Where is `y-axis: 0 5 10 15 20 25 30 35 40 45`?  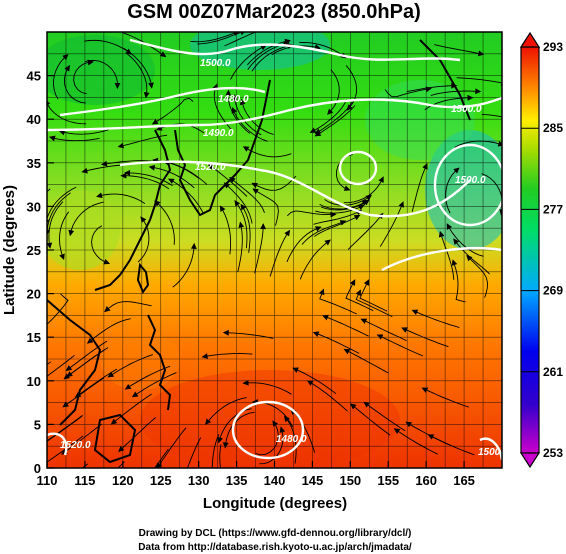
y-axis: 0 5 10 15 20 25 30 35 40 45 is located at coordinates (40, 272).